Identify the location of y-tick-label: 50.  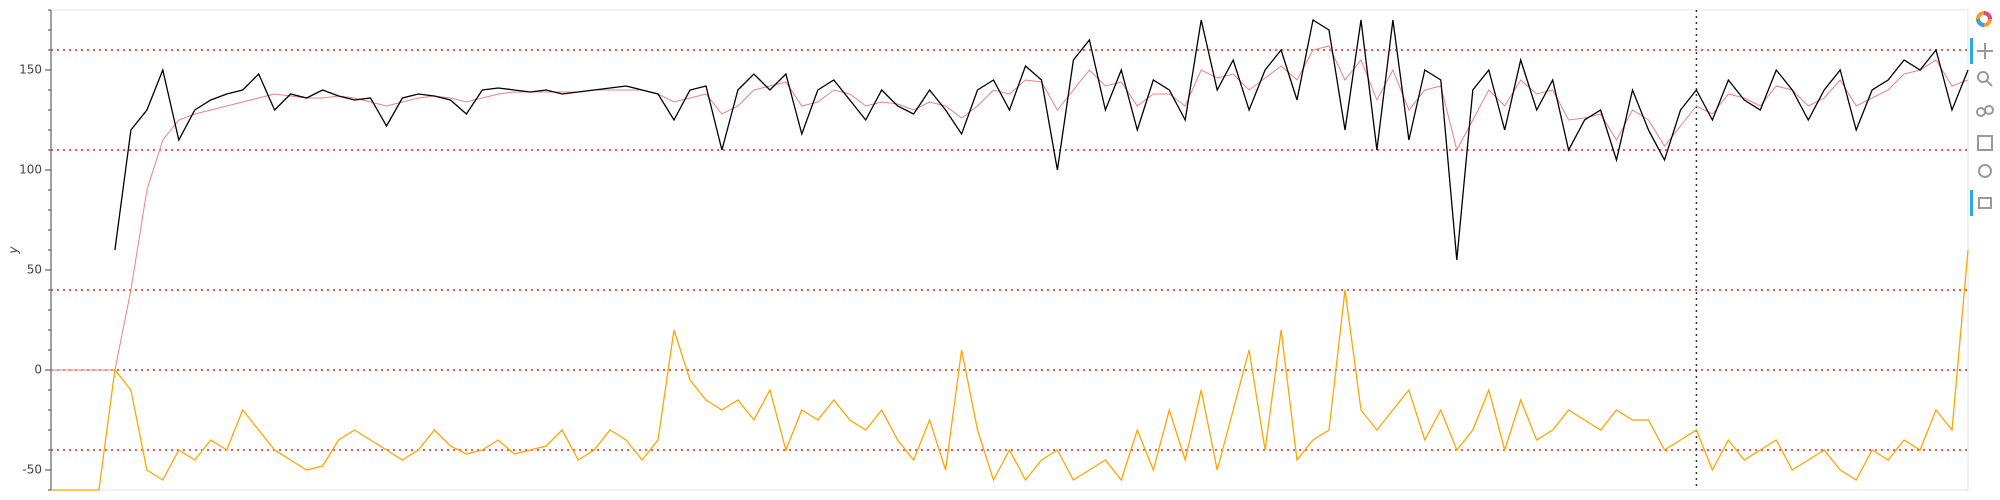
(34, 270).